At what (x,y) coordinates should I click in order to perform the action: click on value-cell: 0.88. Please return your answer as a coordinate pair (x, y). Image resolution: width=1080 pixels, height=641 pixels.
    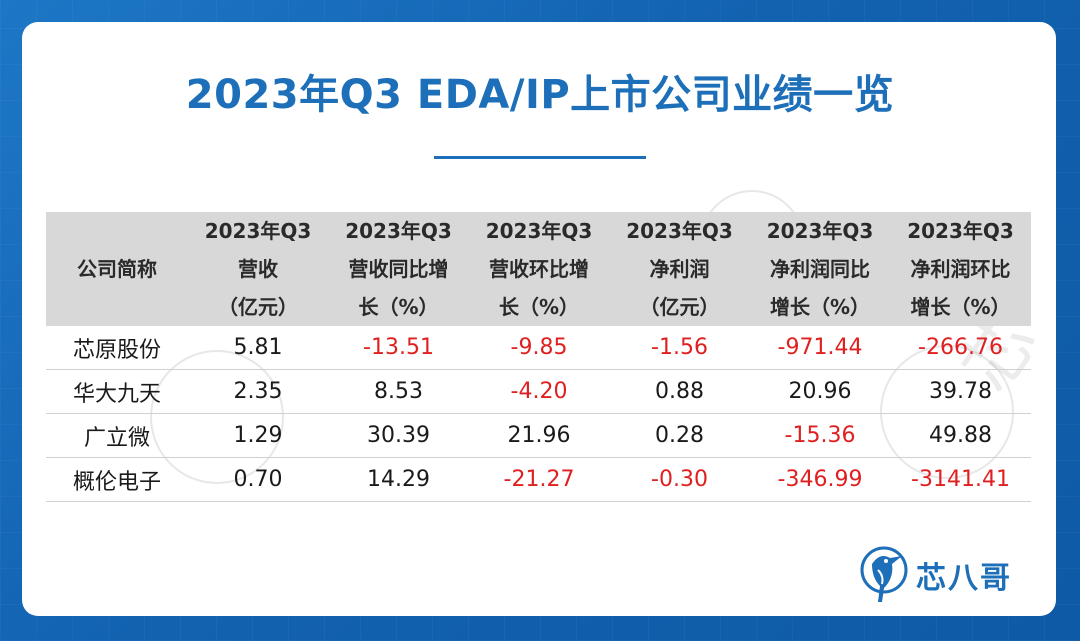
    Looking at the image, I should click on (679, 391).